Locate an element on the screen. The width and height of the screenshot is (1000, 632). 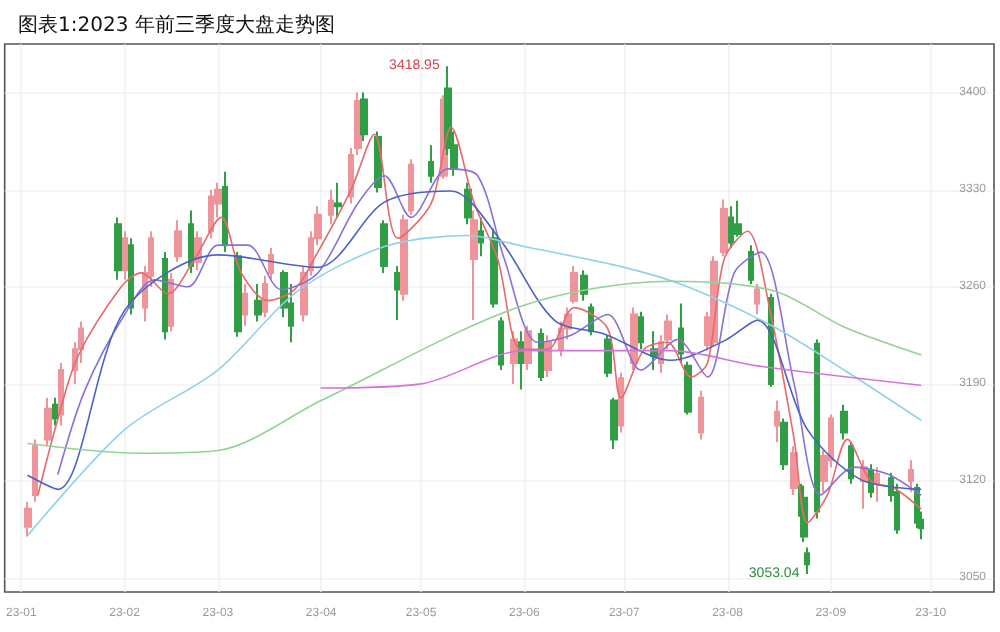
chart-title: 图表1:2023 年前三季度大盘走势图 is located at coordinates (176, 25).